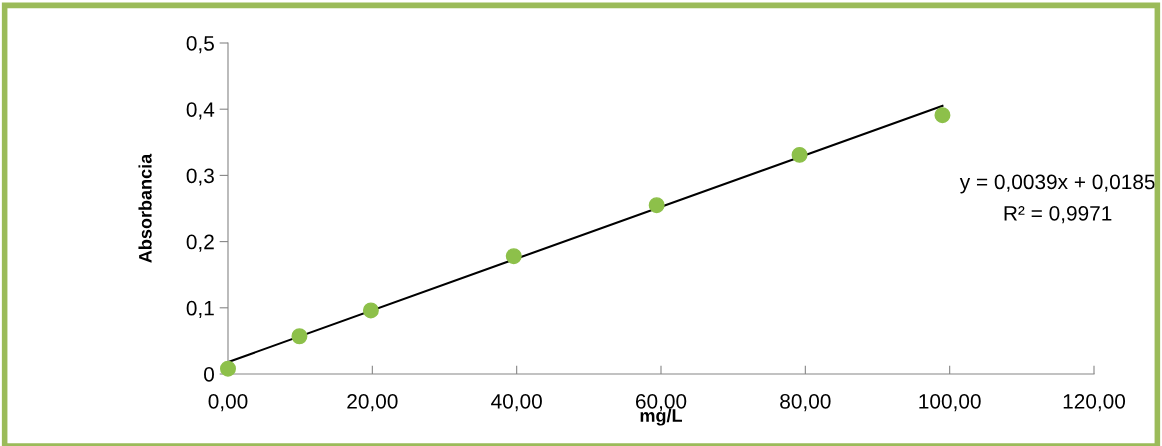 The image size is (1162, 446). I want to click on x-tick-label: 100,00, so click(950, 402).